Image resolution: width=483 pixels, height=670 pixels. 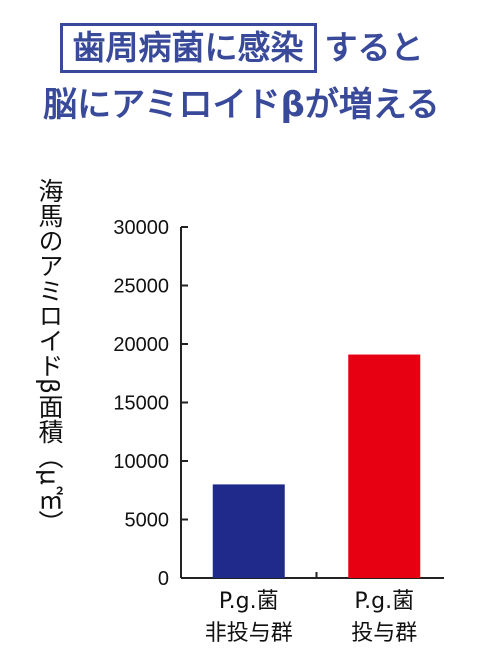 What do you see at coordinates (249, 633) in the screenshot?
I see `category-label-line2: 非投与群` at bounding box center [249, 633].